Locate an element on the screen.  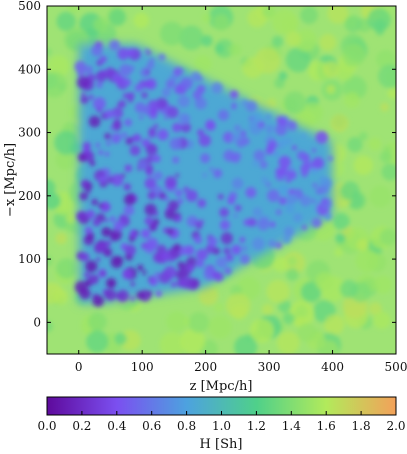
x-tick-label: 200 is located at coordinates (205, 367).